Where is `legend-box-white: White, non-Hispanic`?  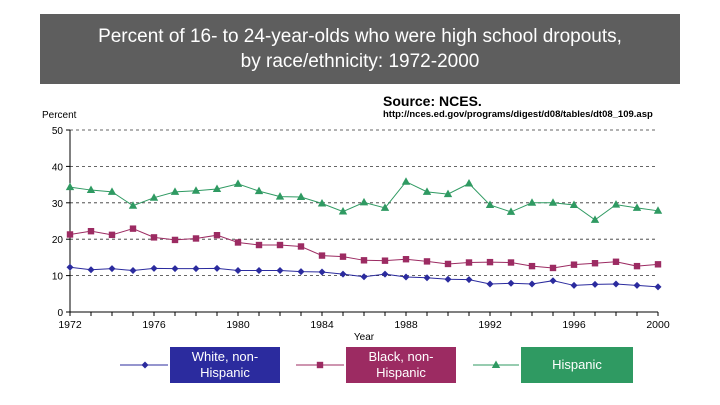
legend-box-white: White, non-Hispanic is located at coordinates (225, 365).